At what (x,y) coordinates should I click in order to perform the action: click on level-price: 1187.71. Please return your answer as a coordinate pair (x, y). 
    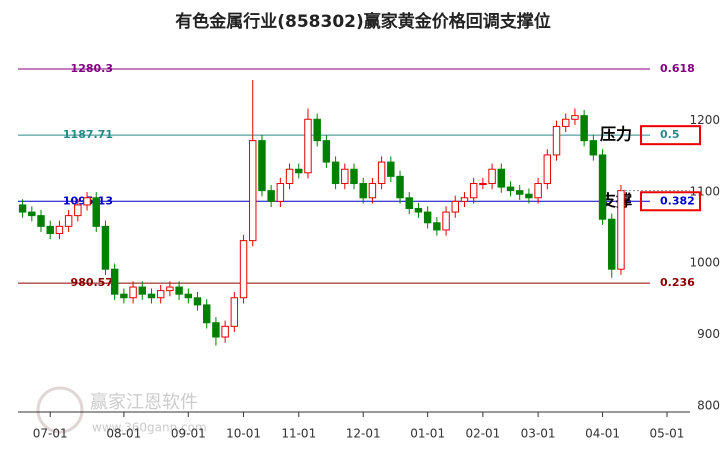
    Looking at the image, I should click on (88, 134).